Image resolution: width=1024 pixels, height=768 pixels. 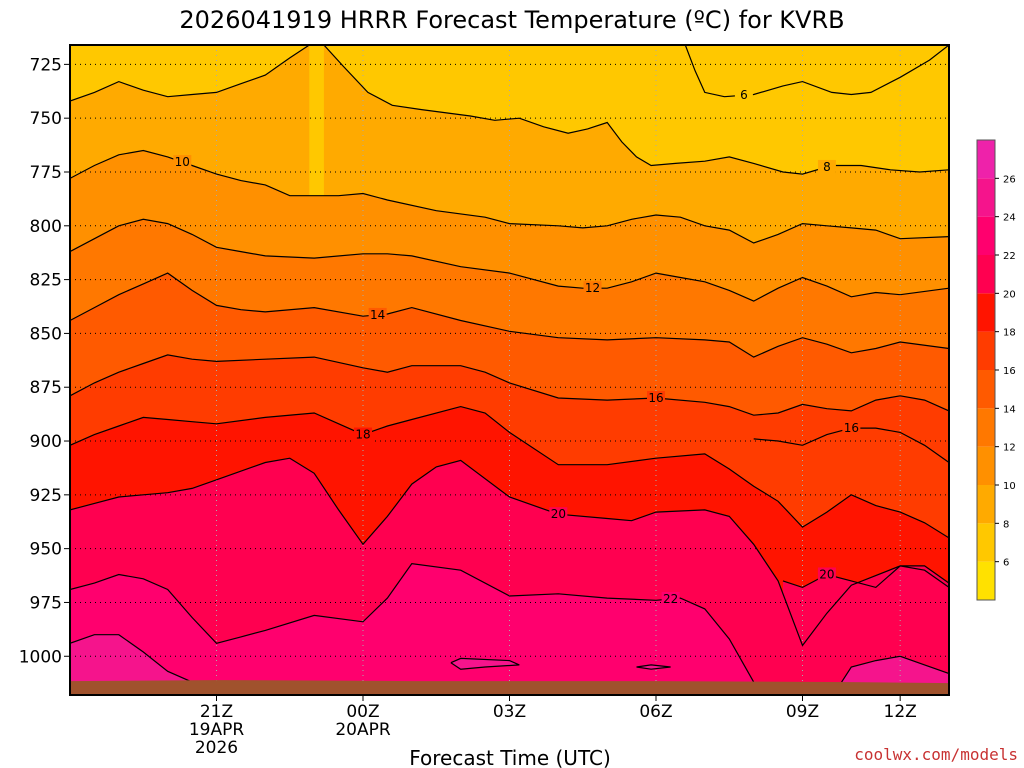 I want to click on y-tick-label: 875, so click(x=46, y=388).